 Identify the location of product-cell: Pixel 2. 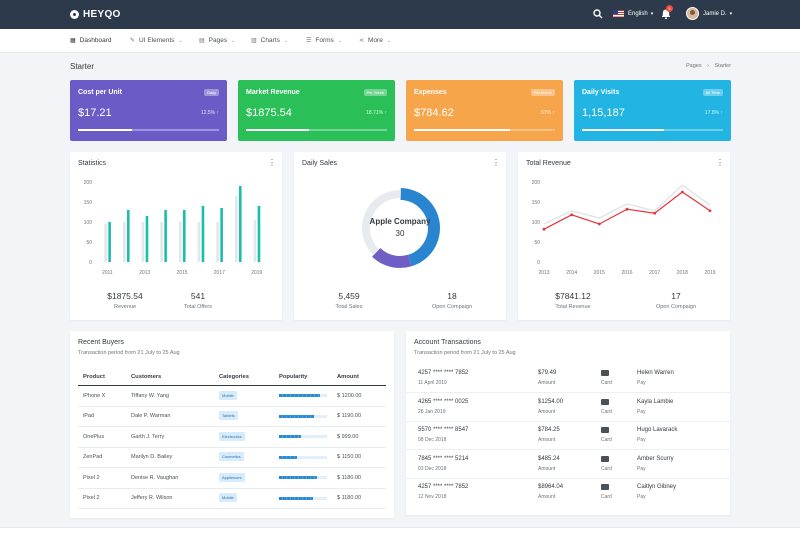
(102, 478).